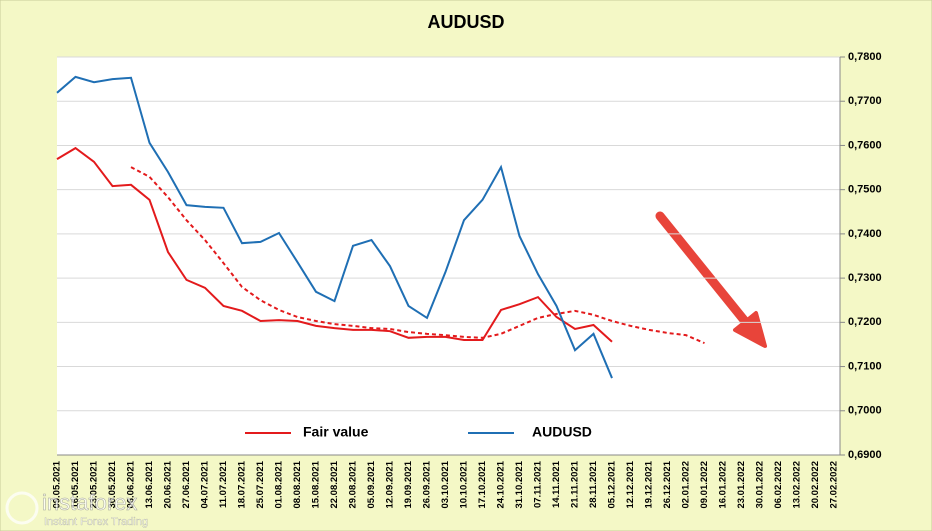 The height and width of the screenshot is (531, 932). Describe the element at coordinates (723, 485) in the screenshot. I see `x-tick-label: 16.01.2022` at that location.